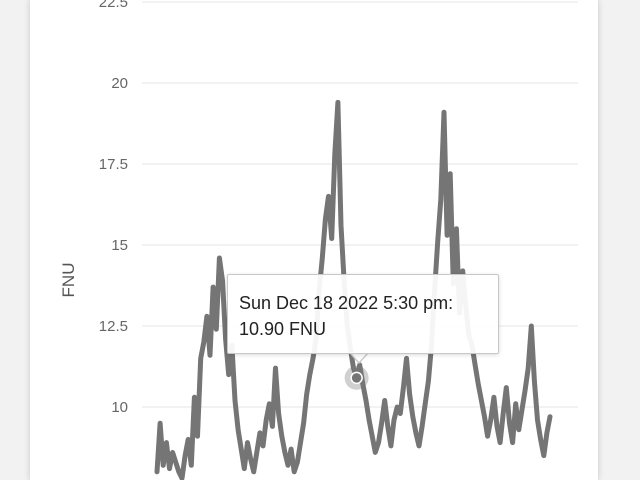  Describe the element at coordinates (119, 407) in the screenshot. I see `y-tick-label: 10` at that location.